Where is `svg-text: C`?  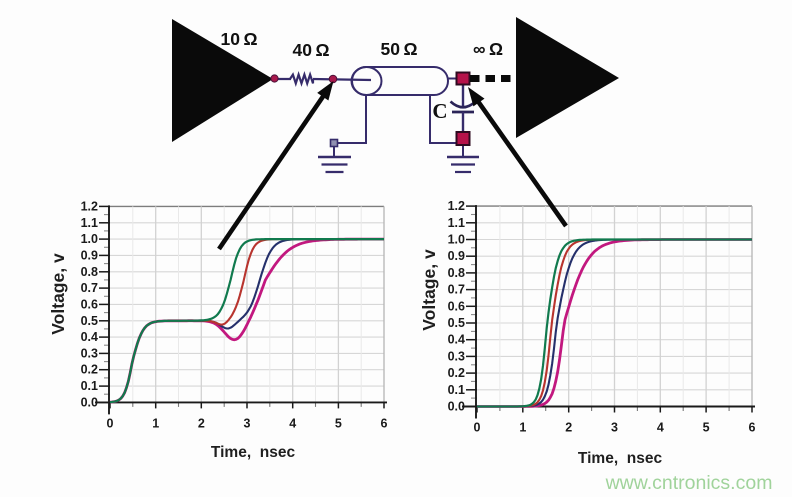 svg-text: C is located at coordinates (439, 111).